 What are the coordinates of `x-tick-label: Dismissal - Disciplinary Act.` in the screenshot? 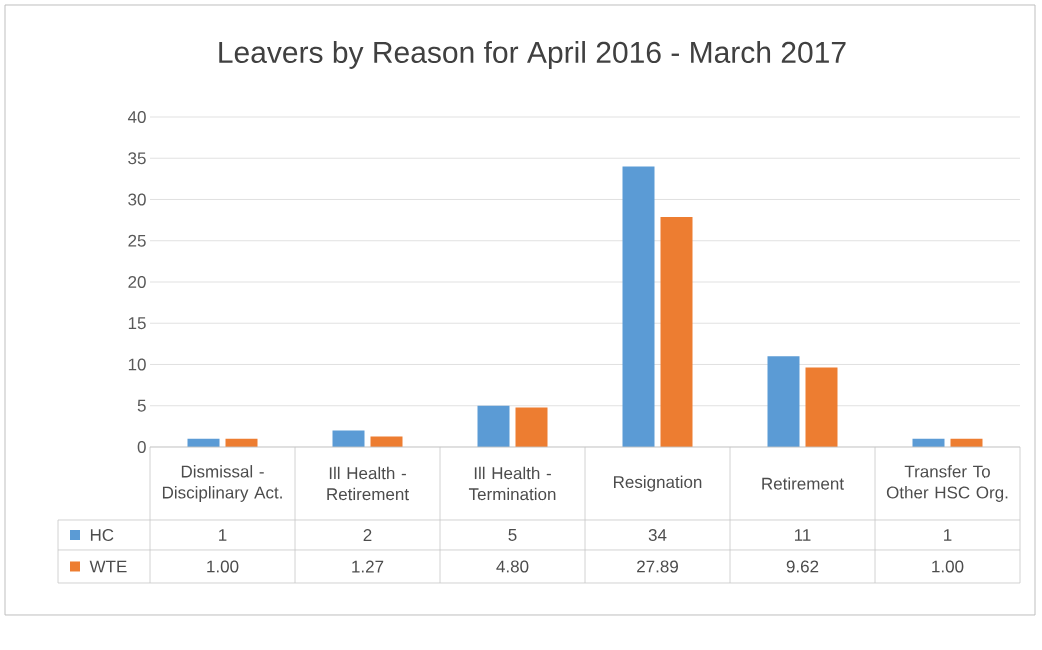 It's located at (222, 483).